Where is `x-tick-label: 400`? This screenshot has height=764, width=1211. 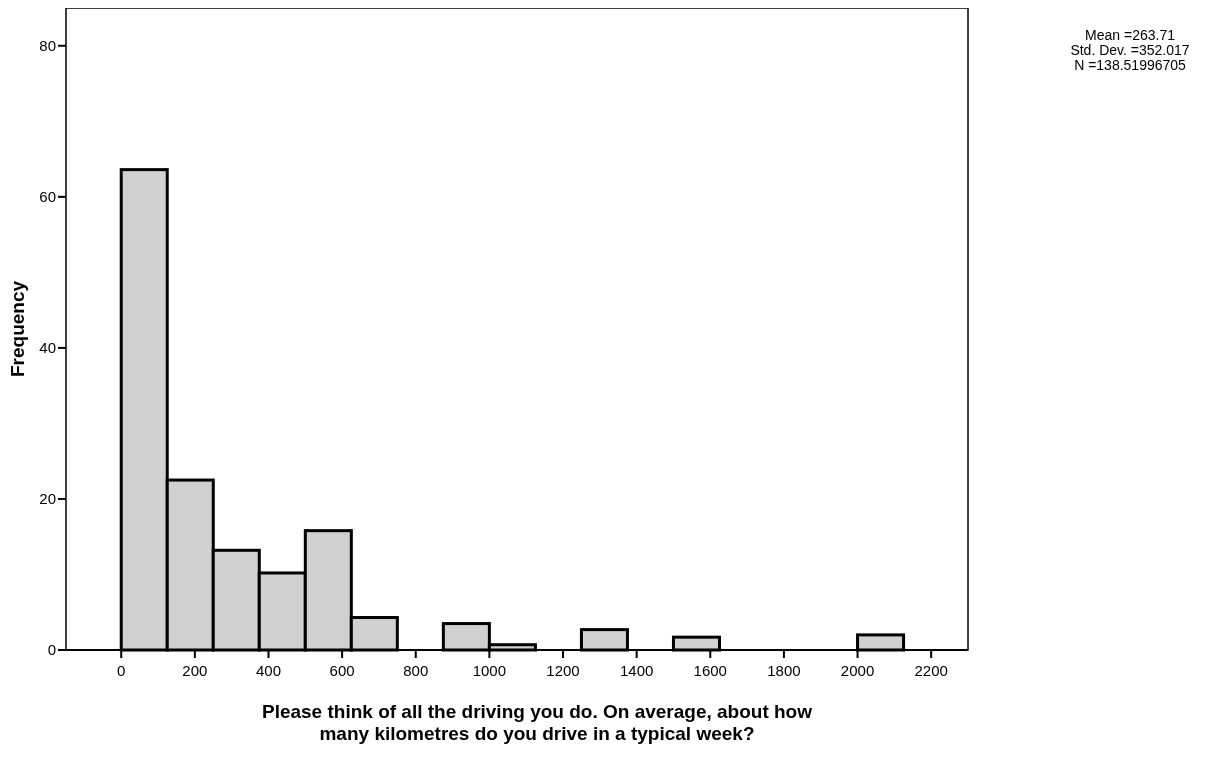 x-tick-label: 400 is located at coordinates (268, 670).